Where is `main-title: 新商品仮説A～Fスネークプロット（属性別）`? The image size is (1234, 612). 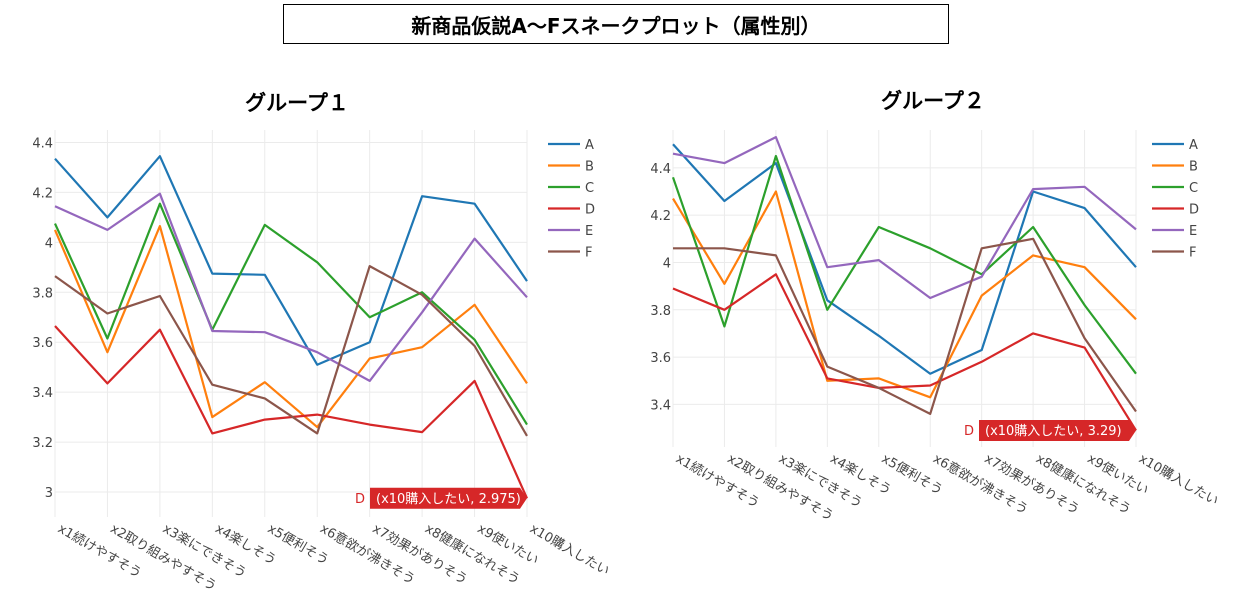 main-title: 新商品仮説A～Fスネークプロット（属性別） is located at coordinates (616, 25).